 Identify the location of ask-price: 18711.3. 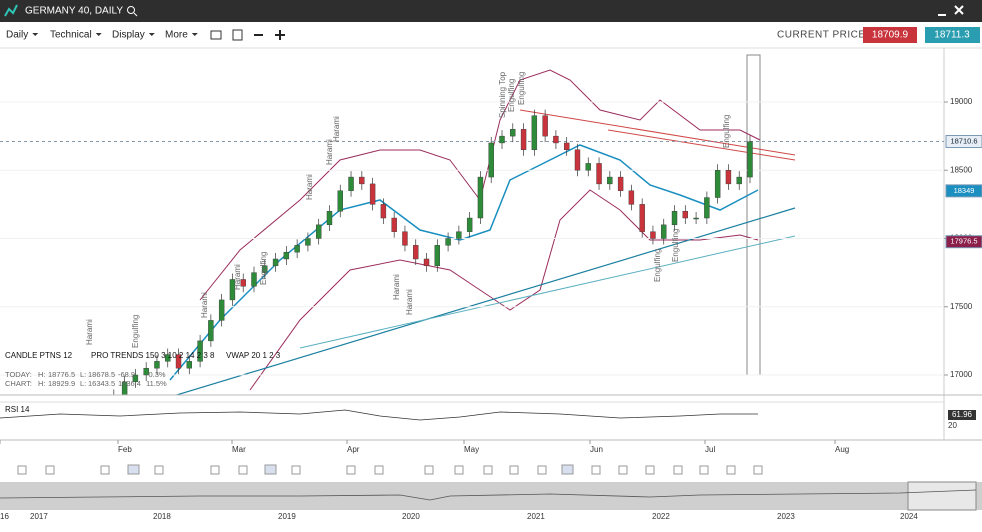
(952, 35).